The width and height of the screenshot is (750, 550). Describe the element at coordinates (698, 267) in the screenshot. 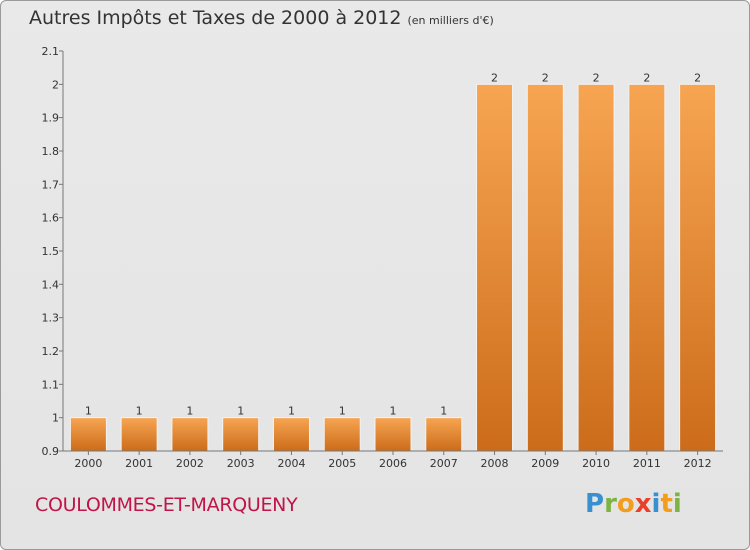

I see `bar-2012` at that location.